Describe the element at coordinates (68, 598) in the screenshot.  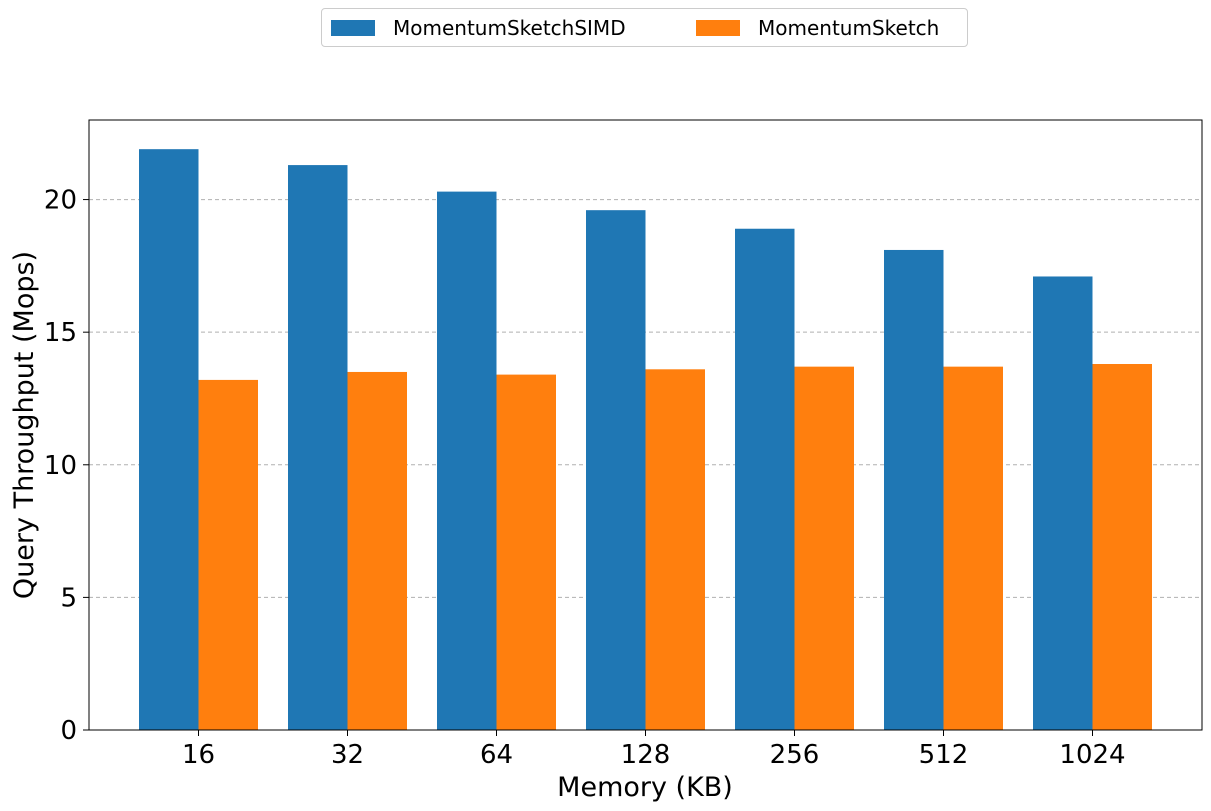
I see `y-tick-label: 5` at that location.